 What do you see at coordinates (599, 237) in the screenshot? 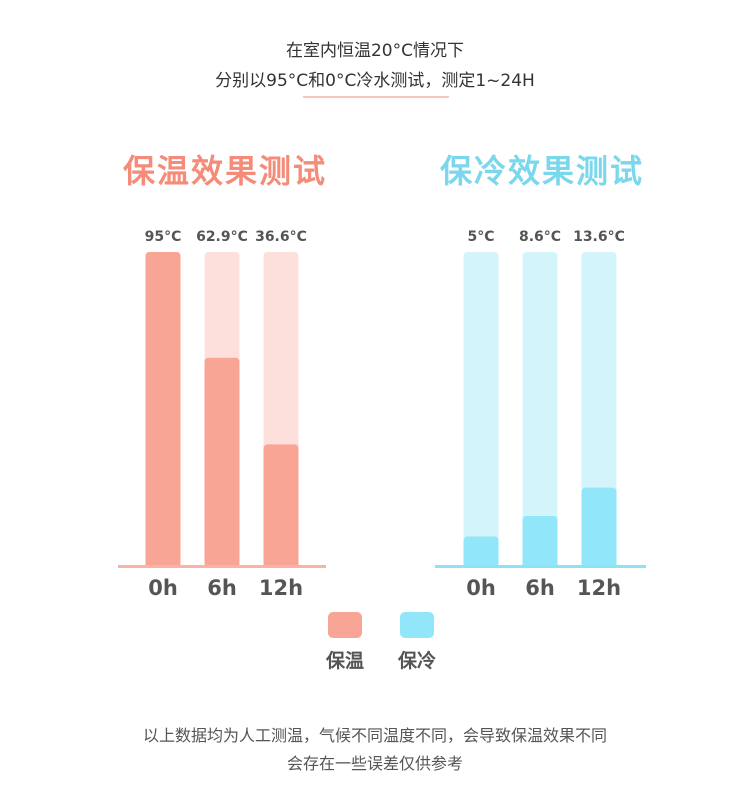
I see `cold-value-label-12h: 13.6°C` at bounding box center [599, 237].